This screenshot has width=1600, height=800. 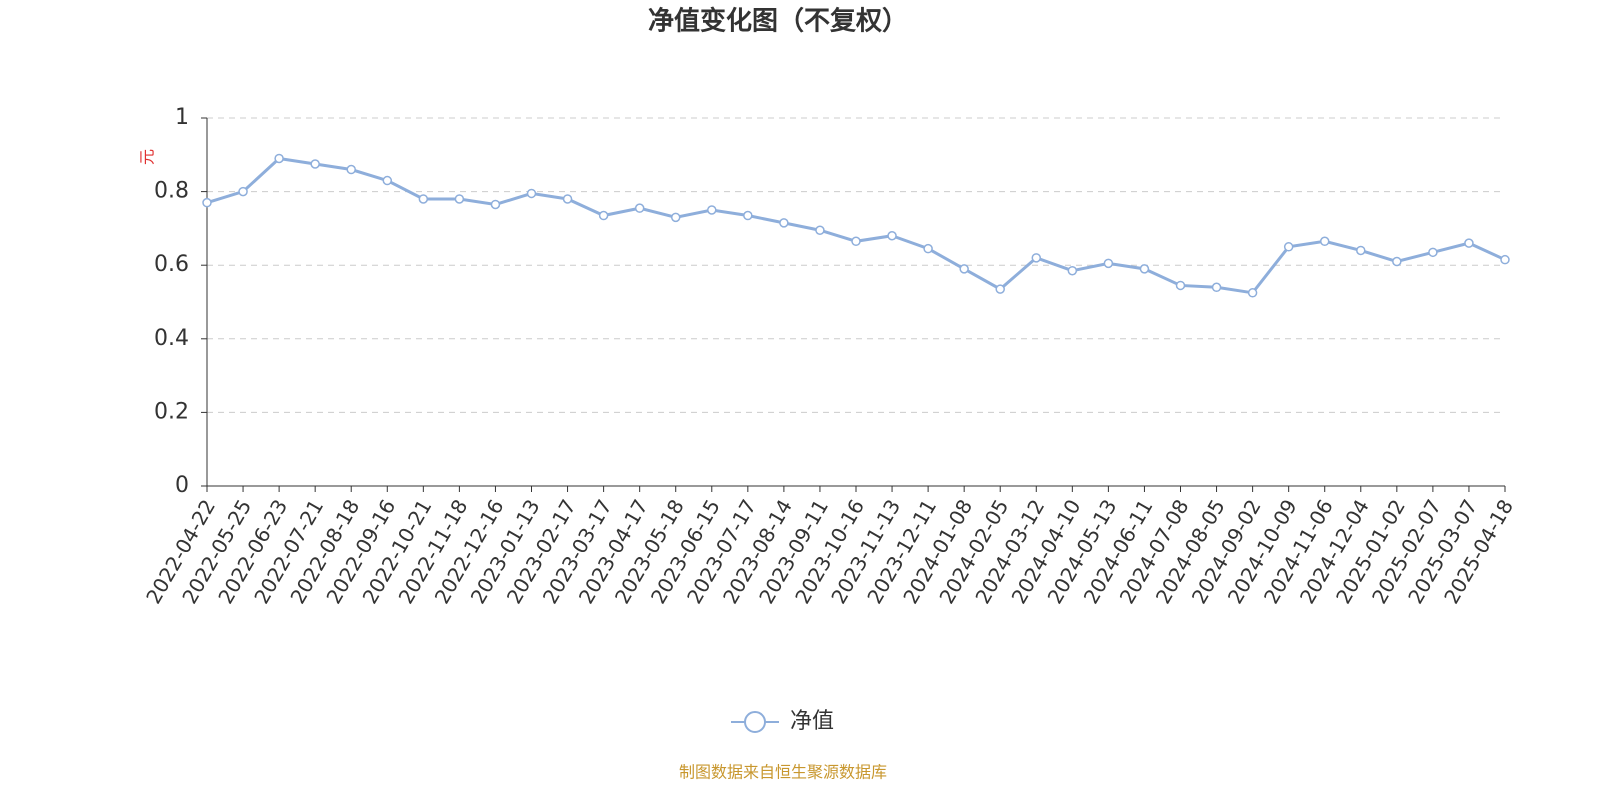 I want to click on y-axis-label: 元, so click(x=147, y=157).